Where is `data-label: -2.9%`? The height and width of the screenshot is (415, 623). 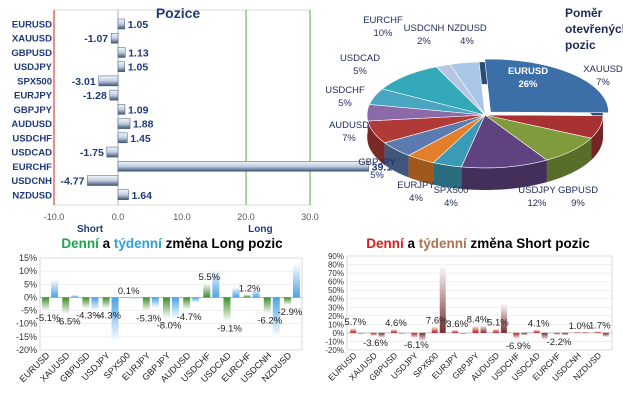 data-label: -2.9% is located at coordinates (290, 312).